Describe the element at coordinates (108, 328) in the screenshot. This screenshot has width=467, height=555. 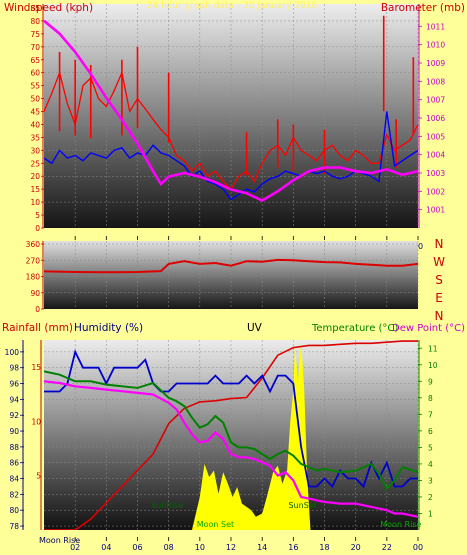
I see `humidity-axis-label: Humidity (%)` at that location.